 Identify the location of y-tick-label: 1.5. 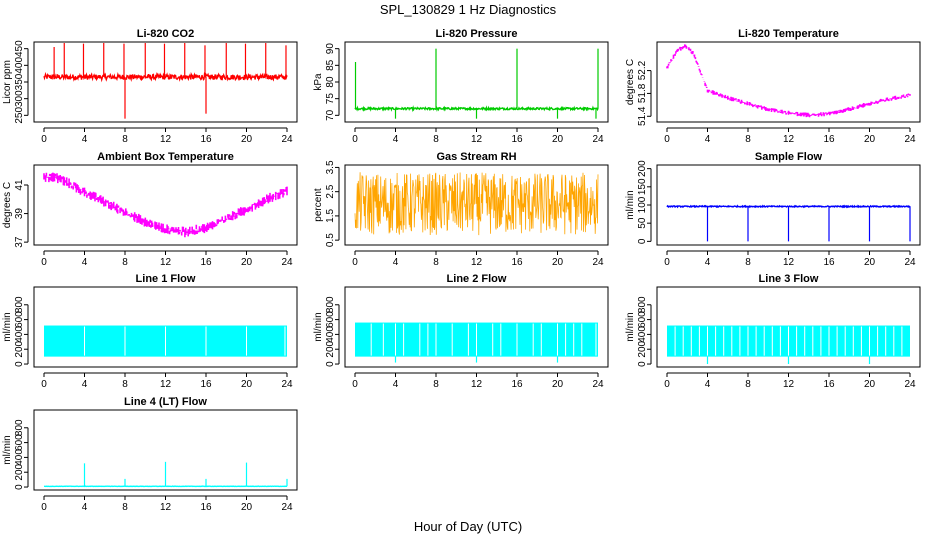
(330, 216).